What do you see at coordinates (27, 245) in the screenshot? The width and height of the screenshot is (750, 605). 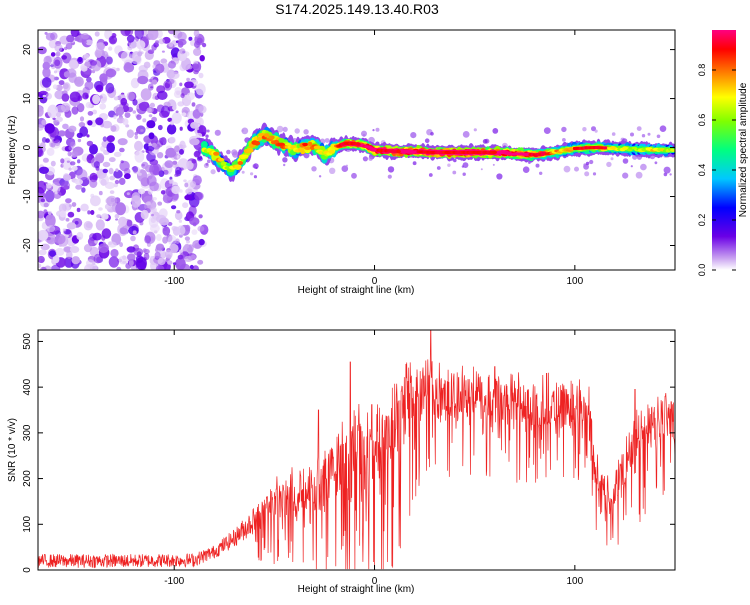 I see `spectrogram-ytick-label: -20` at bounding box center [27, 245].